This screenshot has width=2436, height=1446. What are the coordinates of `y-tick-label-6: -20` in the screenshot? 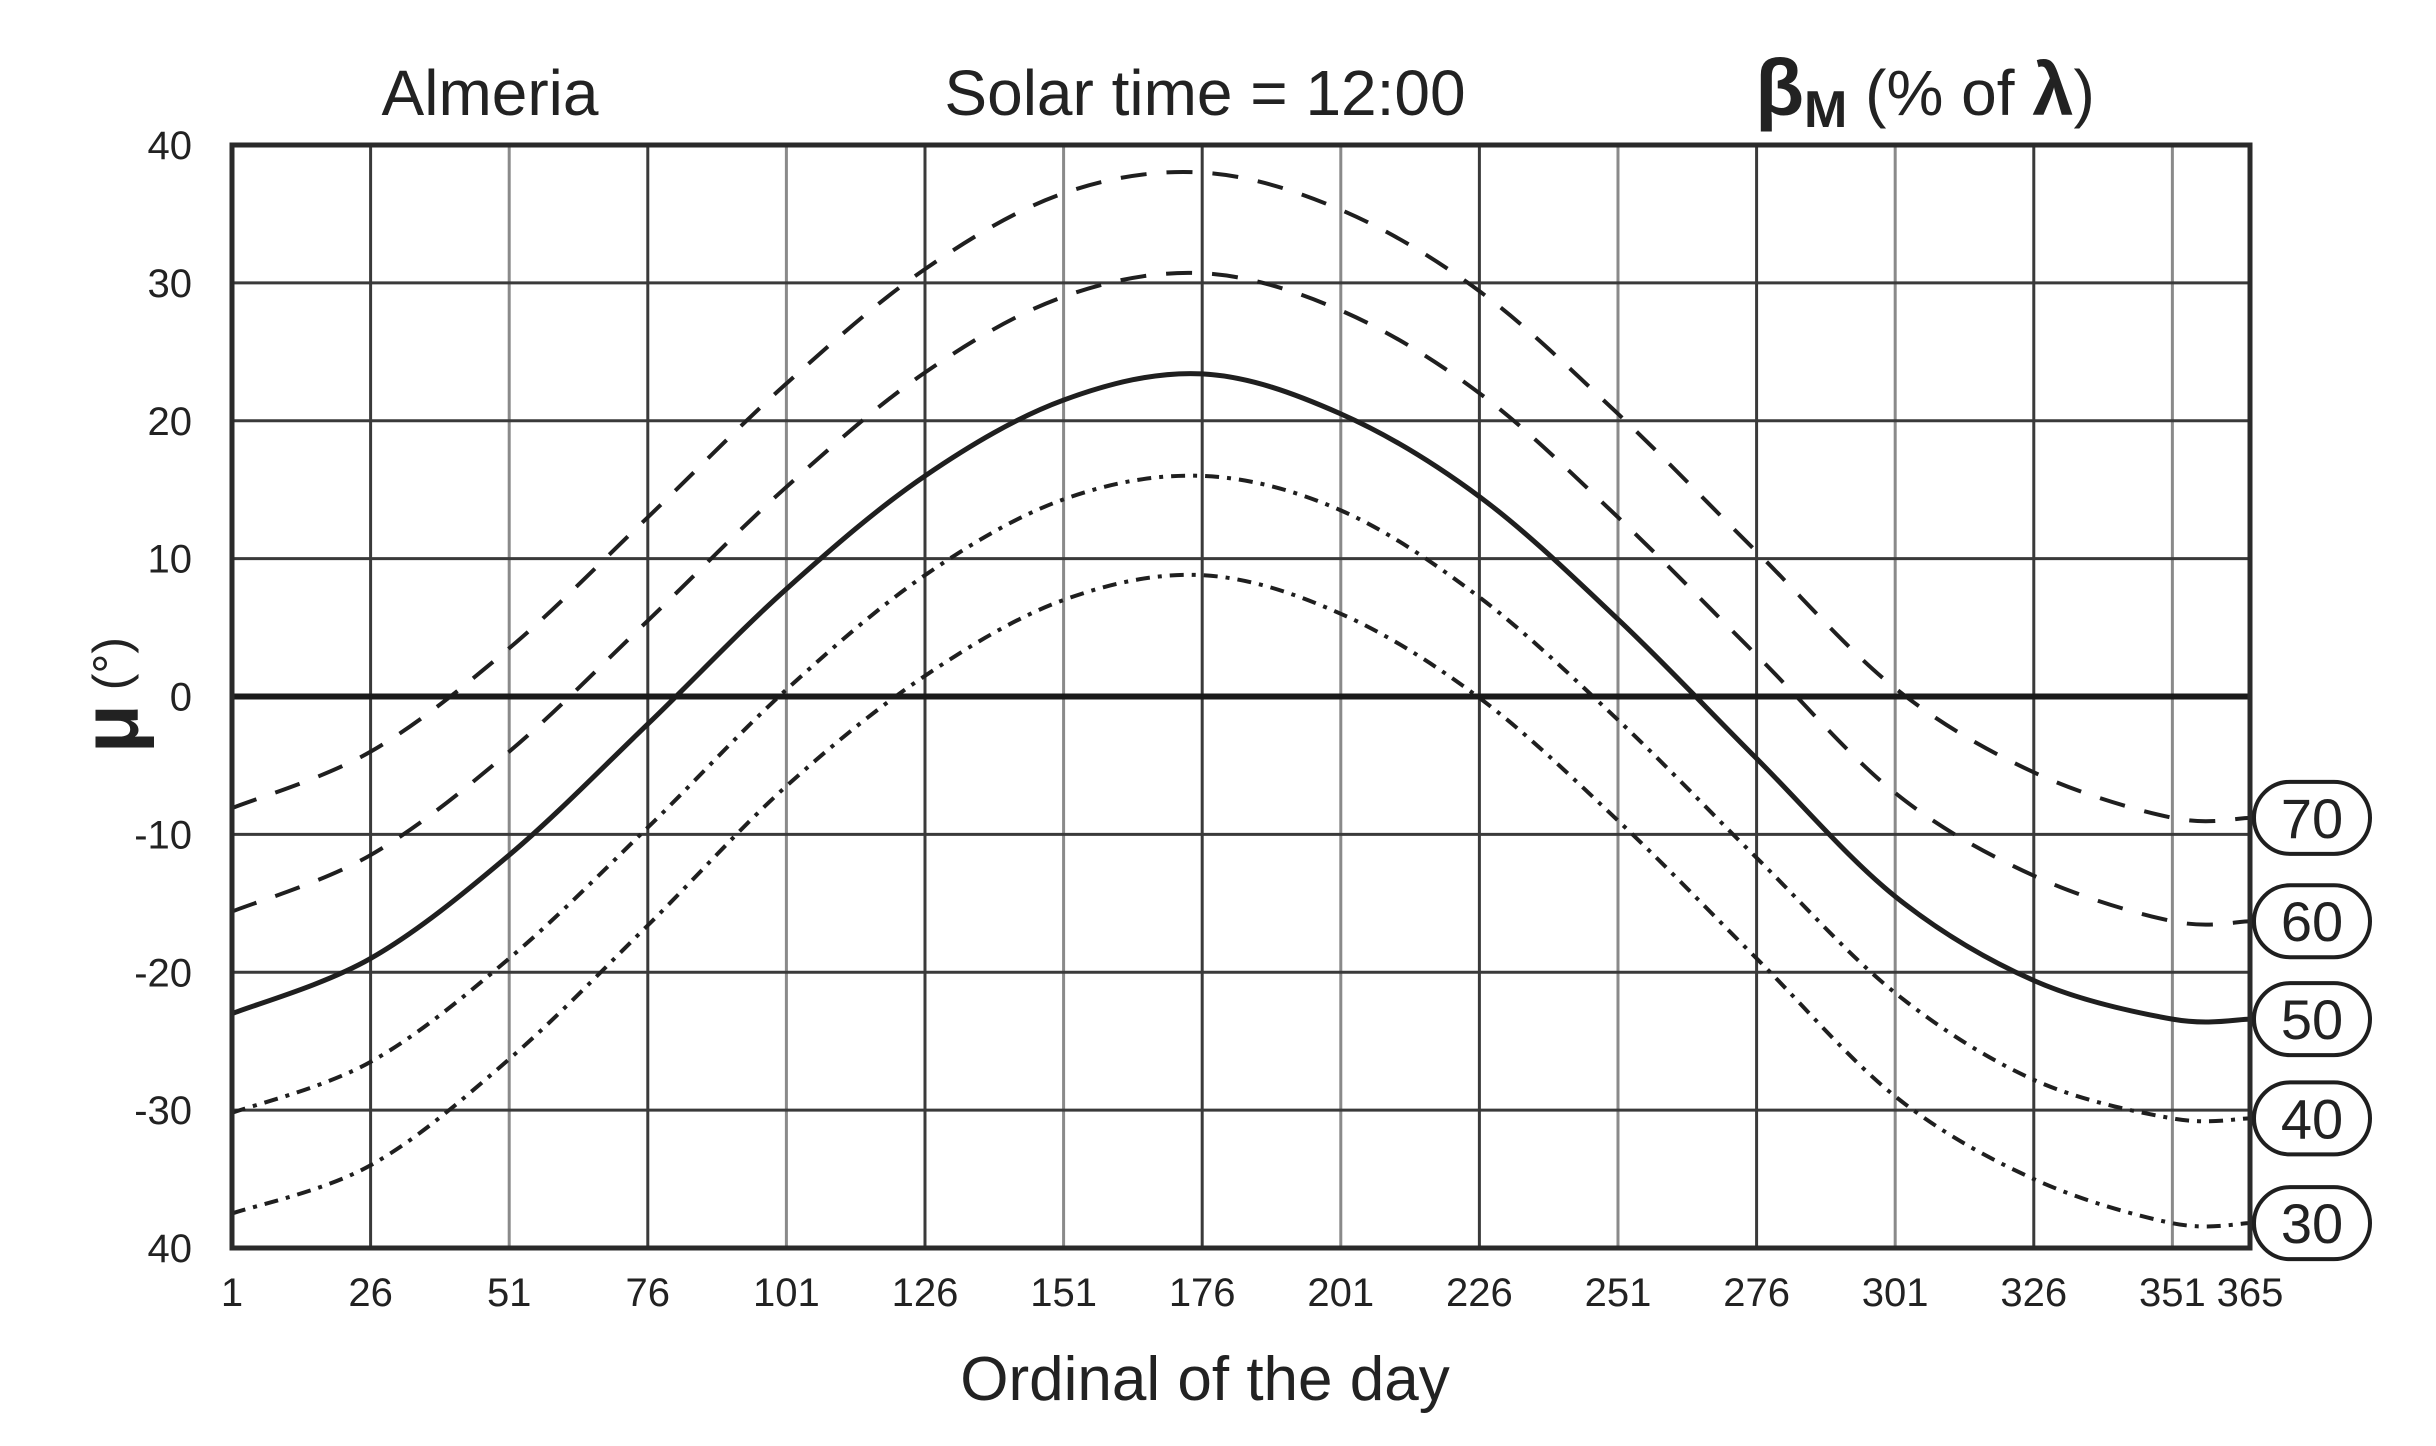 It's located at (163, 973).